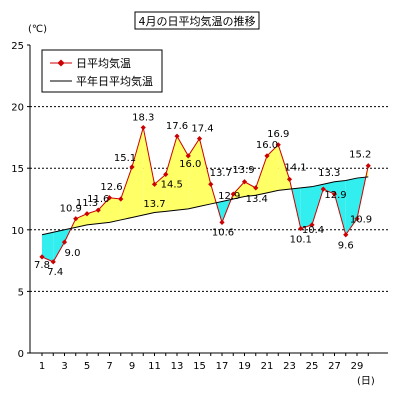 This screenshot has width=400, height=400. I want to click on data-label-day-9: 15.1, so click(125, 158).